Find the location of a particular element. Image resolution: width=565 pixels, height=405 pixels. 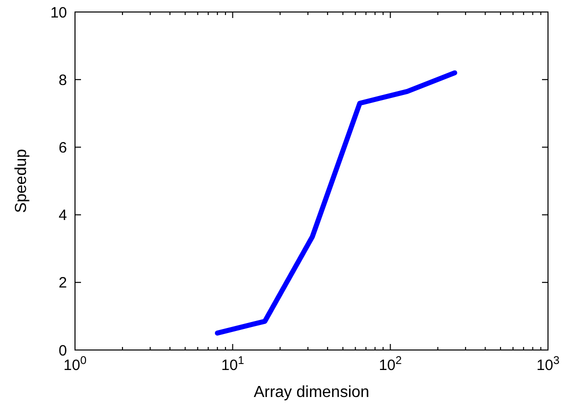

y-tick-label: 6 is located at coordinates (62, 147).